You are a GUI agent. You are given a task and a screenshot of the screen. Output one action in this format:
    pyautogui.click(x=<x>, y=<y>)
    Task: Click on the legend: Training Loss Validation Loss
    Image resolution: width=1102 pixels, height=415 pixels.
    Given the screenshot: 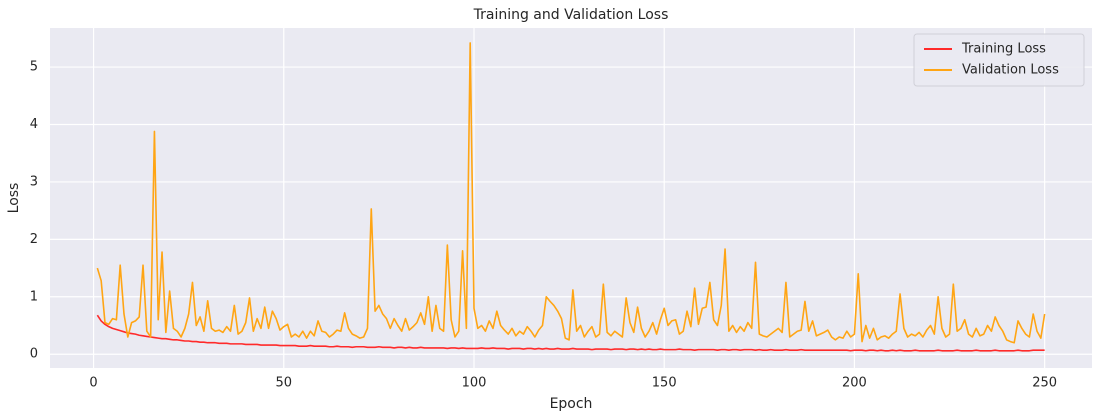 What is the action you would take?
    pyautogui.click(x=999, y=60)
    